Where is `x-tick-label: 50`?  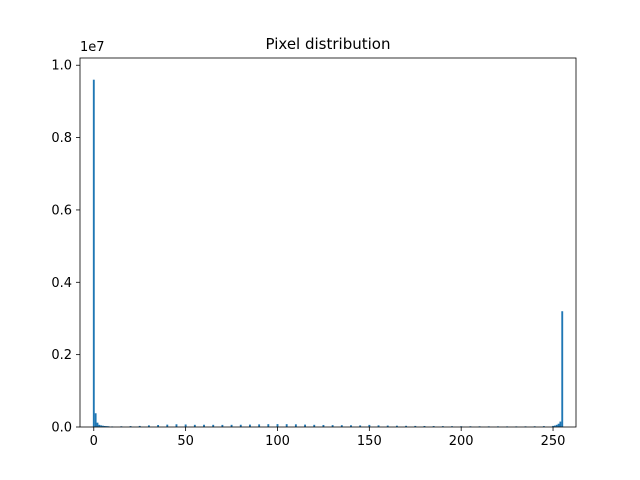
x-tick-label: 50 is located at coordinates (185, 441).